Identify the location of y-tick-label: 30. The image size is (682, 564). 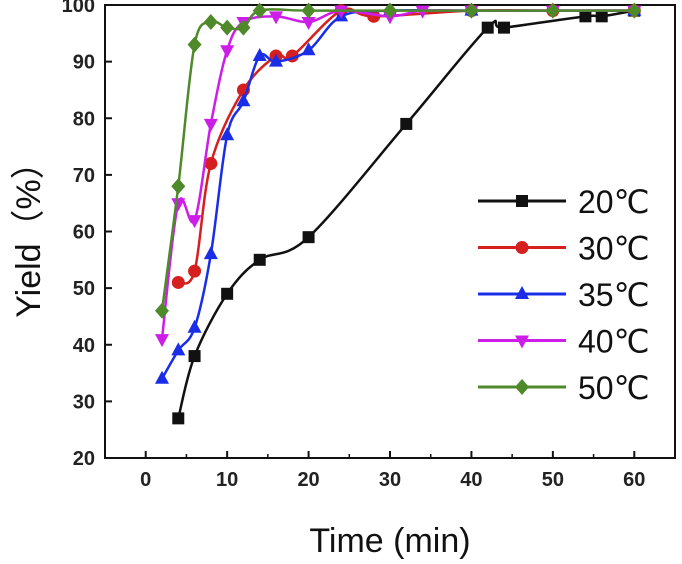
(84, 402).